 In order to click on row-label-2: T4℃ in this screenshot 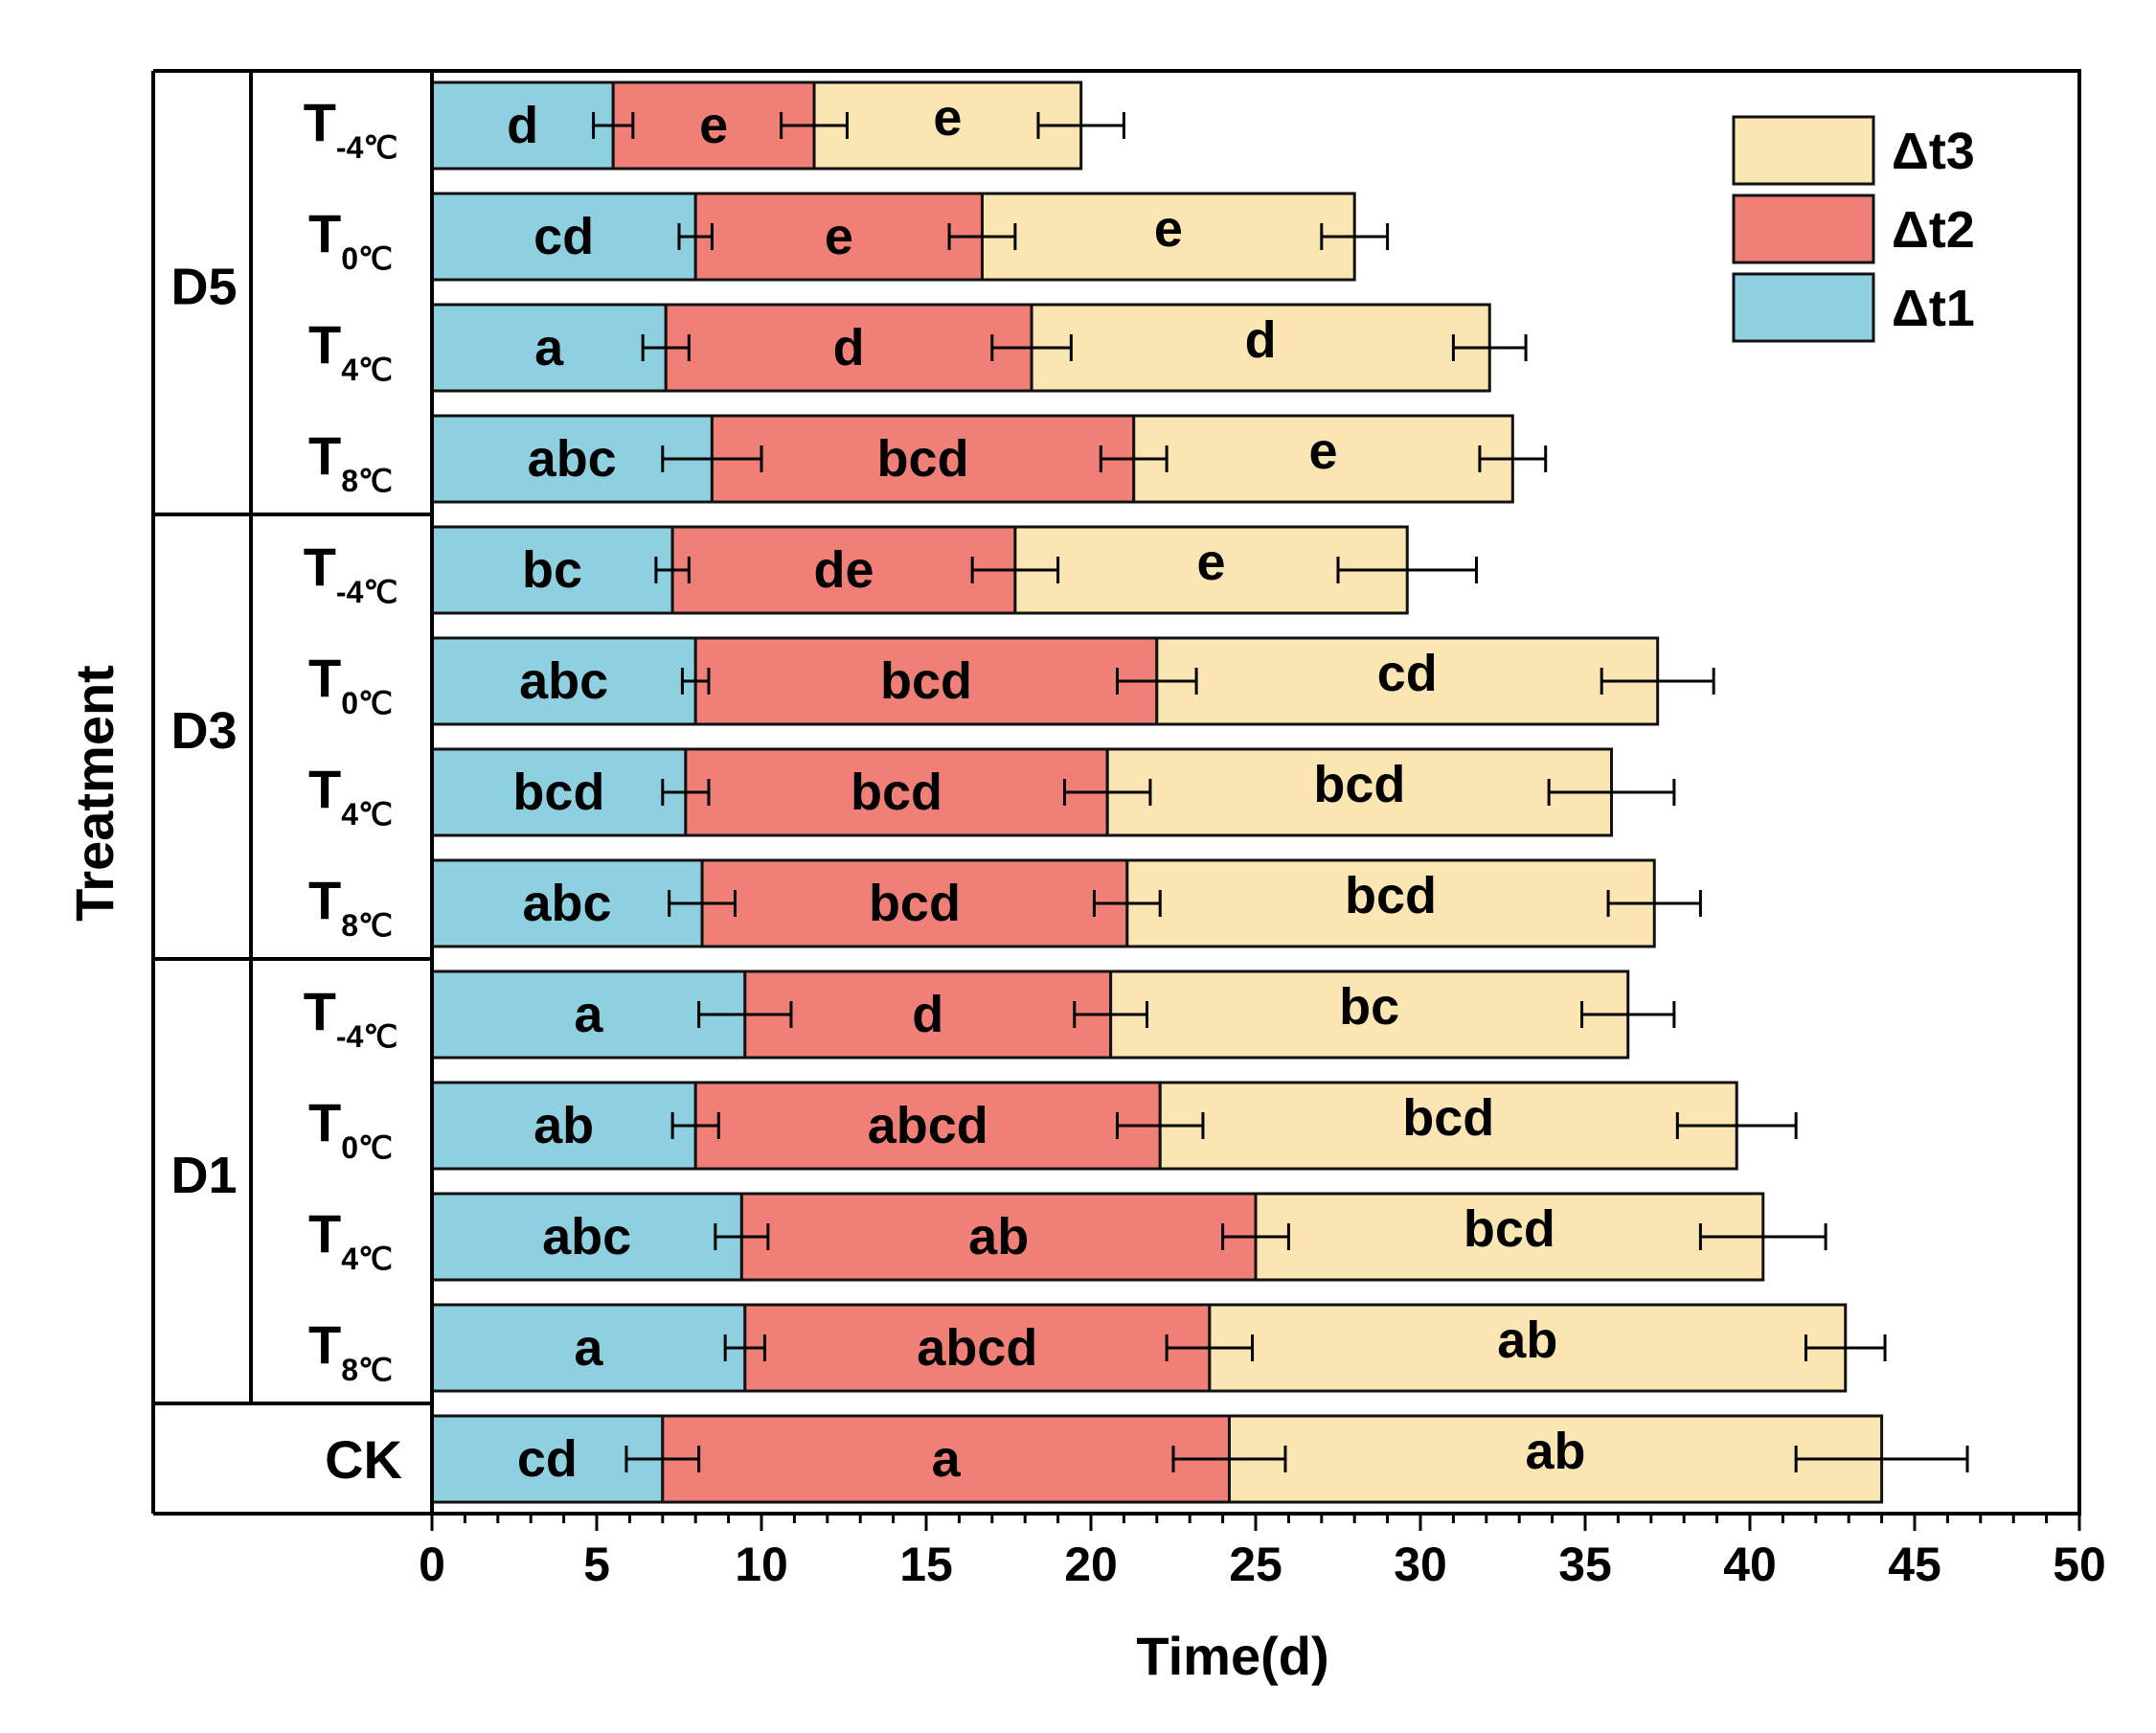, I will do `click(350, 350)`.